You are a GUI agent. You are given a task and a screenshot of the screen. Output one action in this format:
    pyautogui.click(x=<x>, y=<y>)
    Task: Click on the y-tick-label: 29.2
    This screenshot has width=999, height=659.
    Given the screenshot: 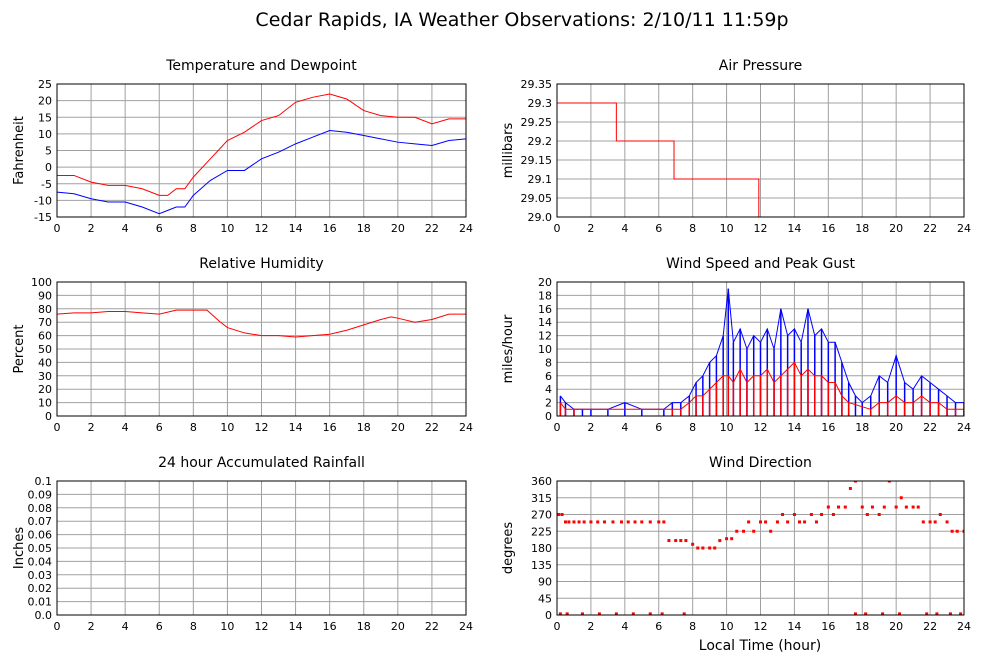 What is the action you would take?
    pyautogui.click(x=540, y=141)
    